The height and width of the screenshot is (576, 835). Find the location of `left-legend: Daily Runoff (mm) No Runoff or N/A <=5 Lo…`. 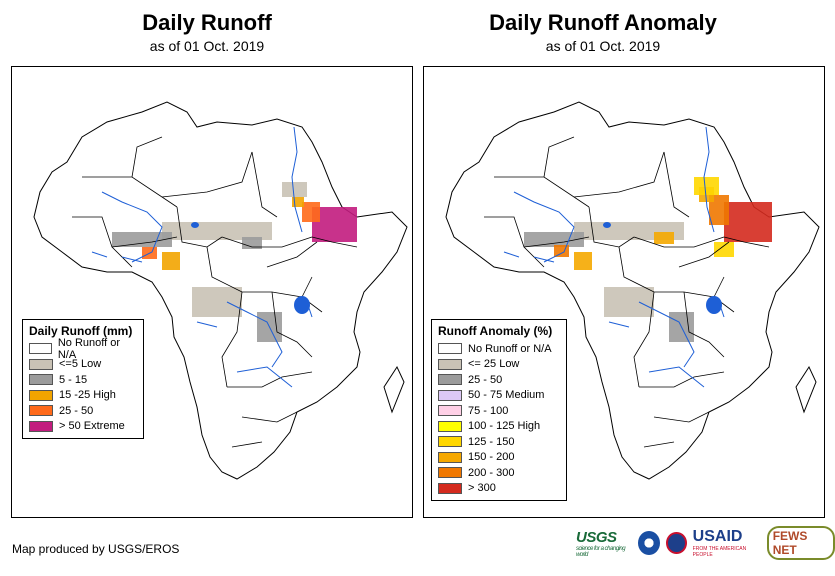

left-legend: Daily Runoff (mm) No Runoff or N/A <=5 Lo… is located at coordinates (83, 379).